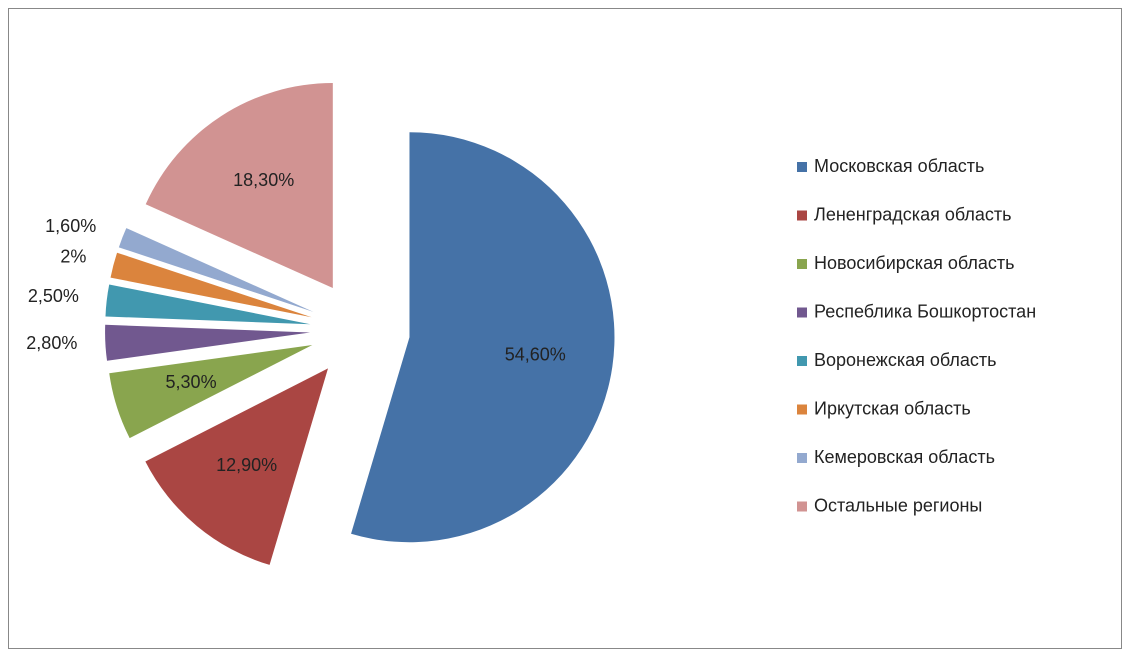  I want to click on legend-label: Иркутская область, so click(892, 408).